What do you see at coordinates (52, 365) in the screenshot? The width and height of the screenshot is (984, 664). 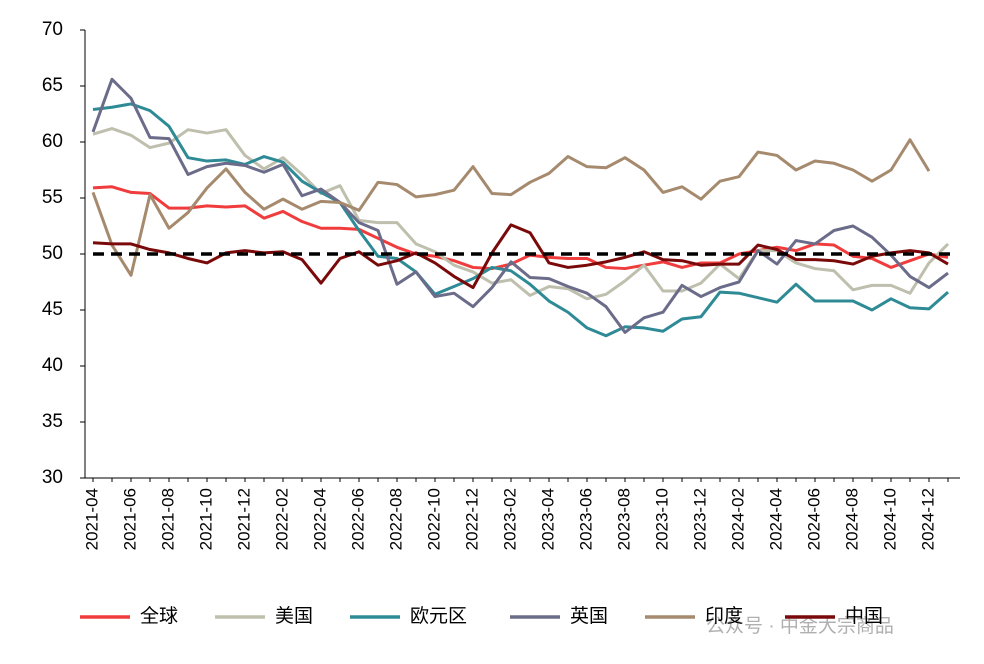 I see `y-tick-label: 40` at bounding box center [52, 365].